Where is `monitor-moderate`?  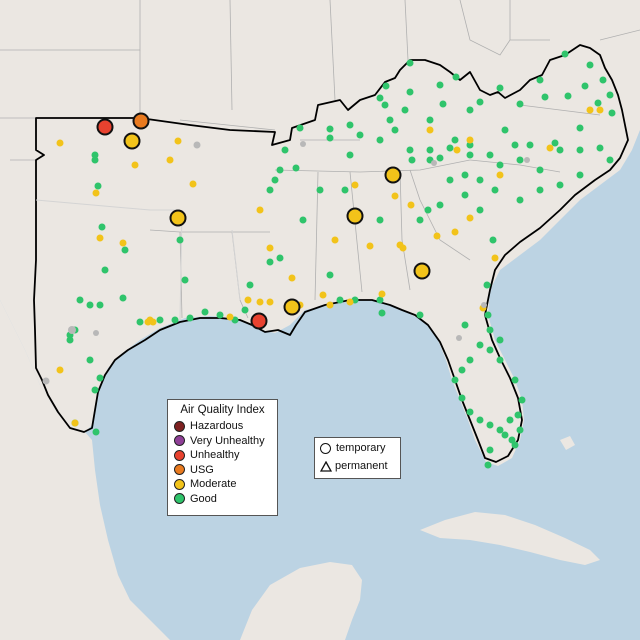 monitor-moderate is located at coordinates (393, 175).